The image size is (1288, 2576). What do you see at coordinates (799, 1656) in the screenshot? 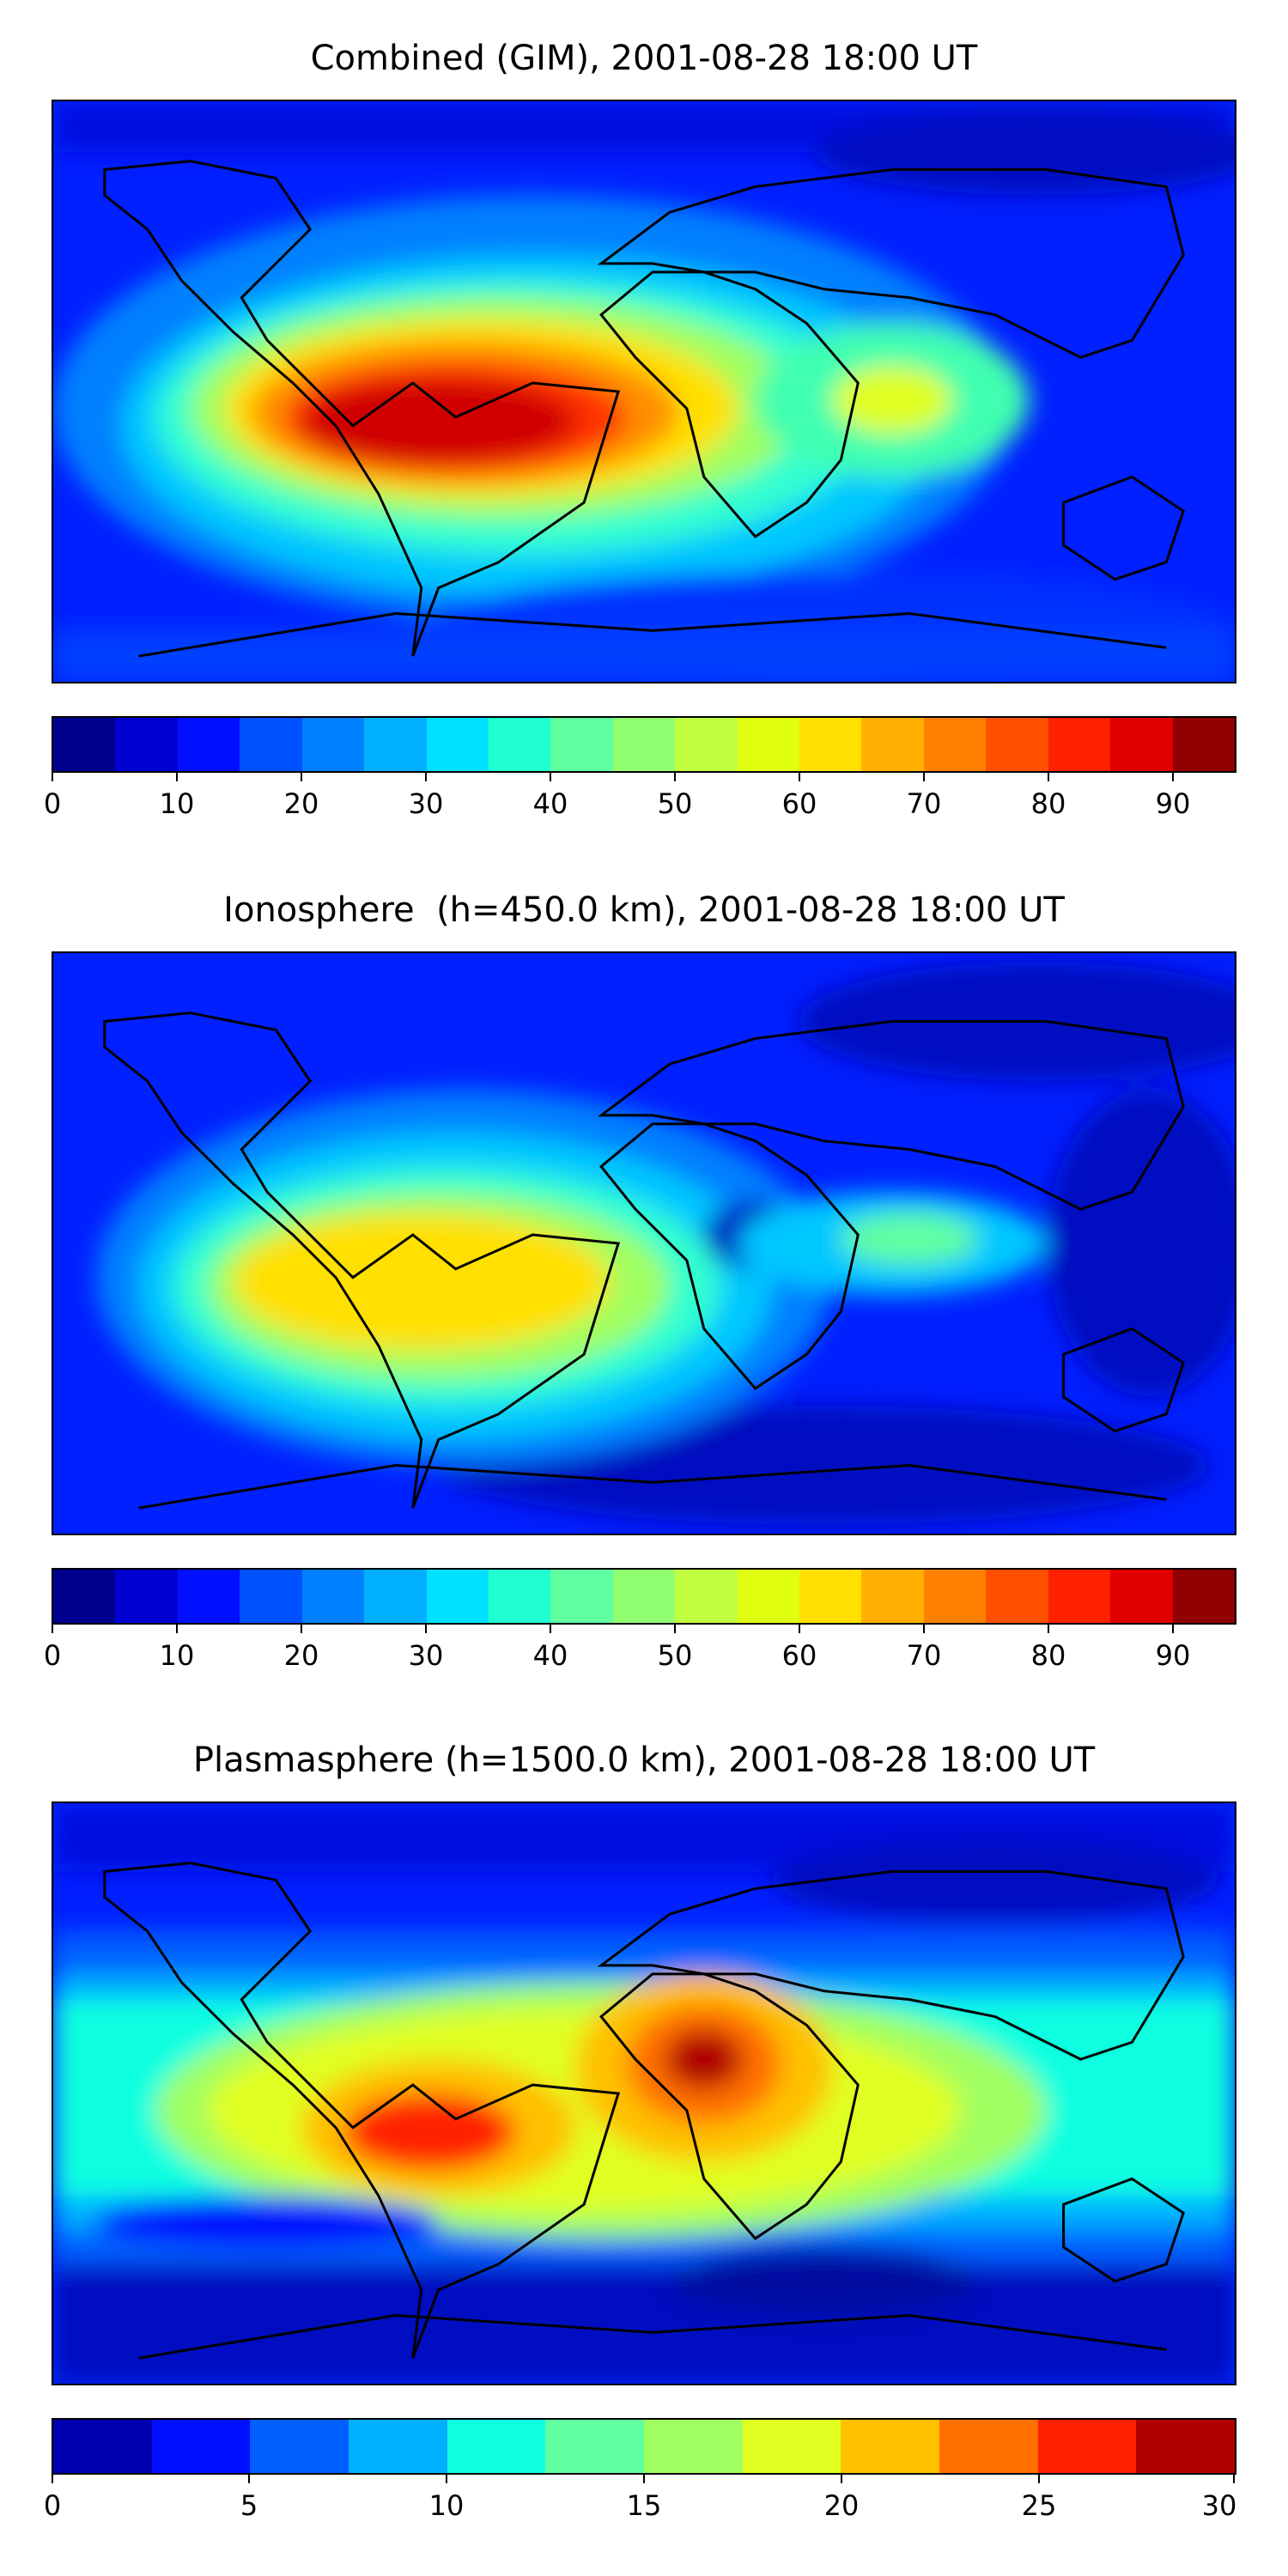
I see `tick-label: 60` at bounding box center [799, 1656].